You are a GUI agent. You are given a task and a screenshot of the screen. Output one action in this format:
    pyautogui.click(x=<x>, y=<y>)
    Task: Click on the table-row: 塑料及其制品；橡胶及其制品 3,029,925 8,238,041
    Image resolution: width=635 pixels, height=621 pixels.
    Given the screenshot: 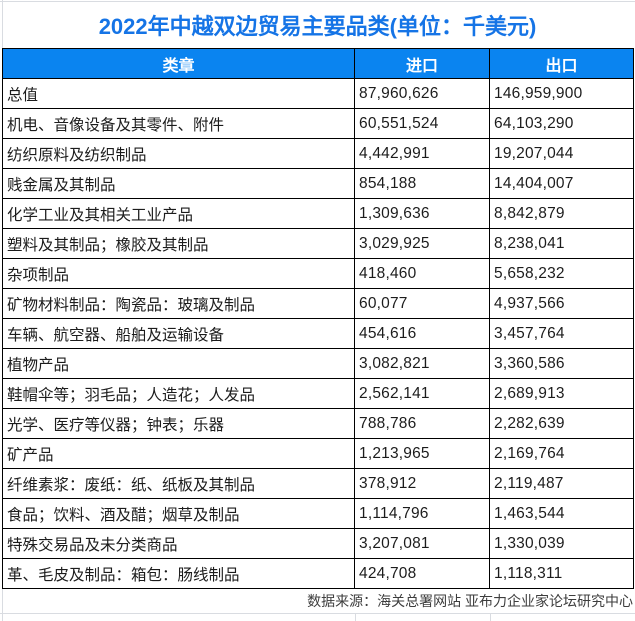 What is the action you would take?
    pyautogui.click(x=318, y=243)
    